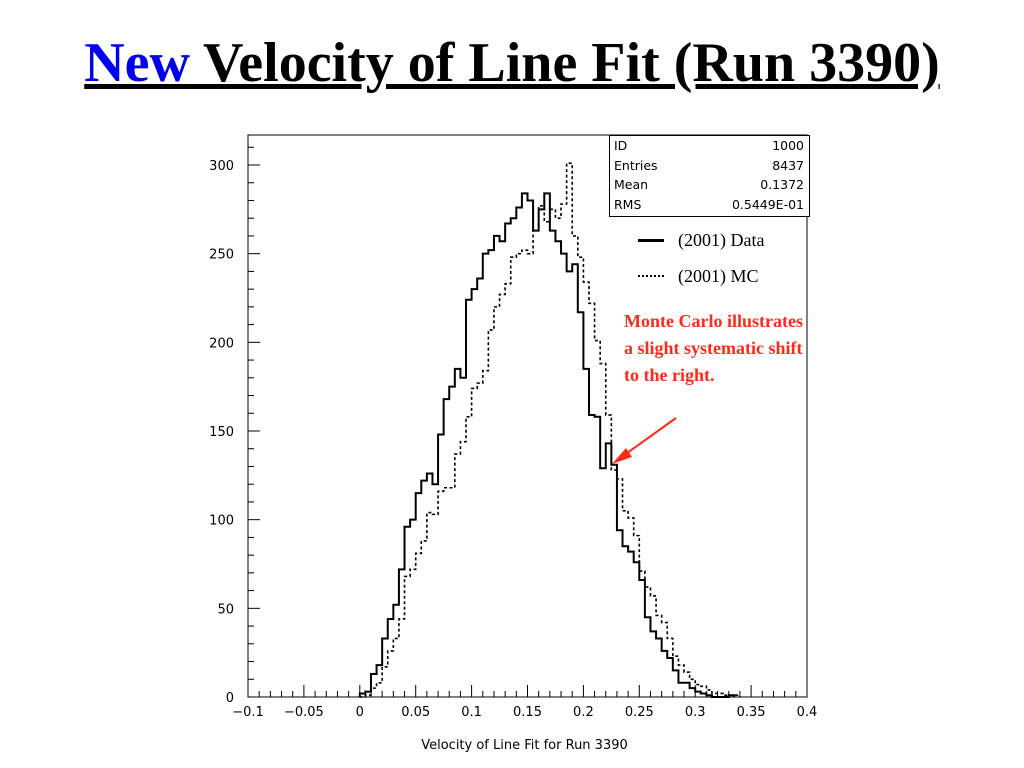  Describe the element at coordinates (651, 276) in the screenshot. I see `legend-dotted-swatch` at that location.